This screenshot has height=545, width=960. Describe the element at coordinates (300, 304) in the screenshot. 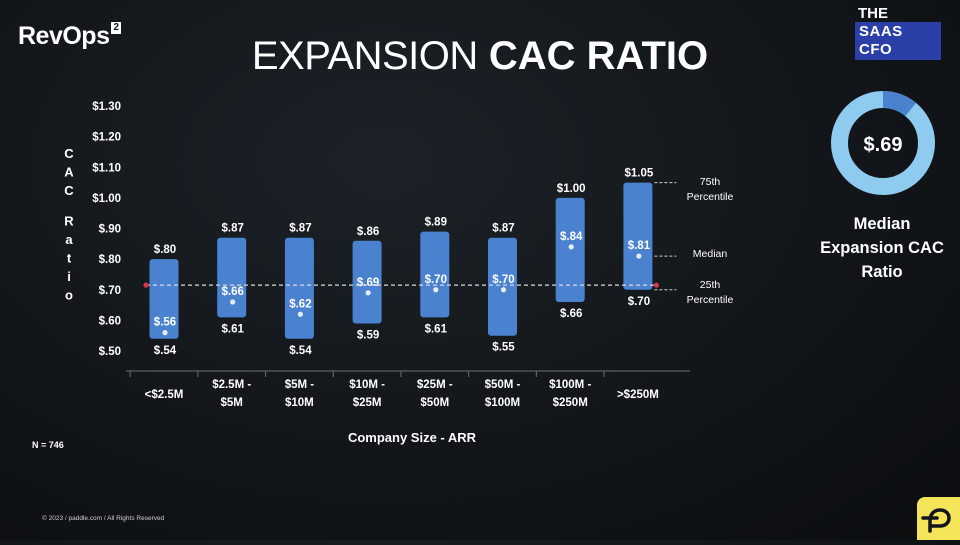

I see `median-label: $.62` at that location.